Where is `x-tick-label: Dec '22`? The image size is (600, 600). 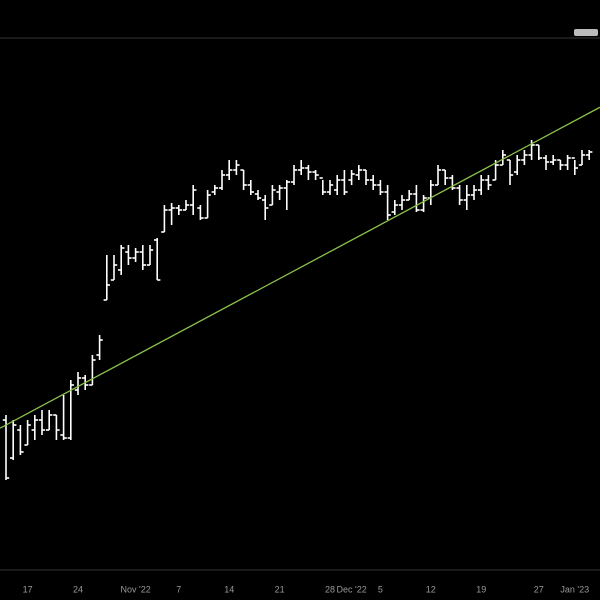 x-tick-label: Dec '22 is located at coordinates (351, 589).